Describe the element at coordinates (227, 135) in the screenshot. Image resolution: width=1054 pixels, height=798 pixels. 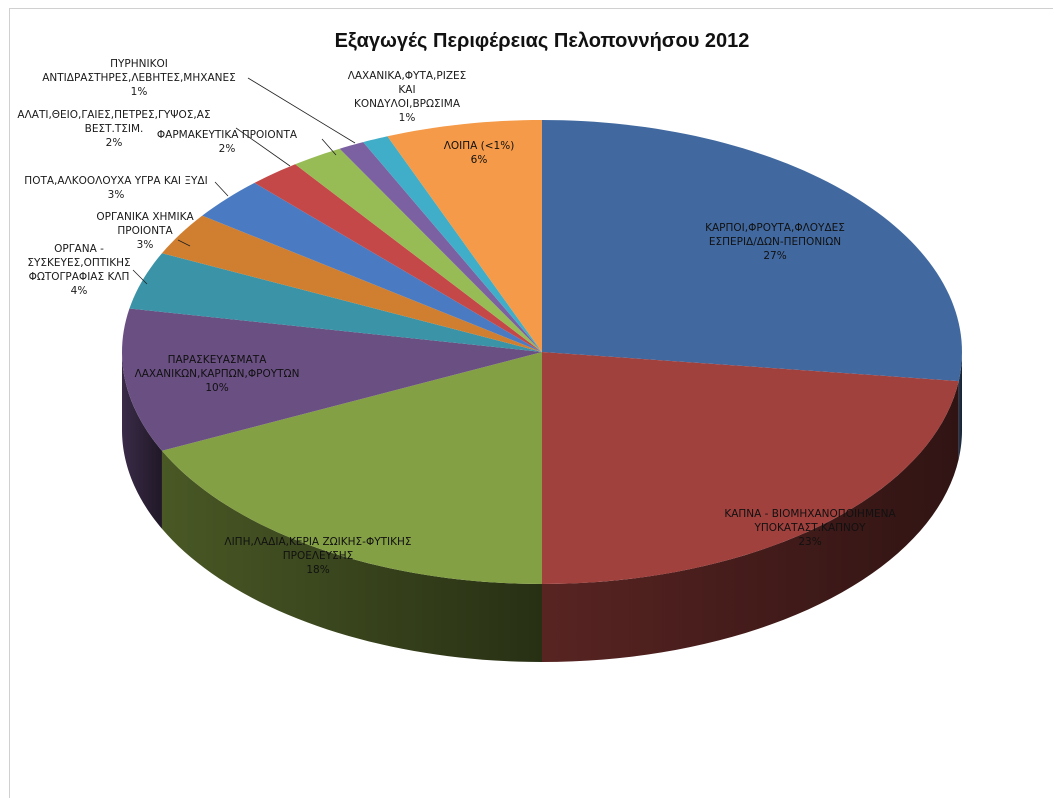
I see `slice-label-line: ΦΑΡΜΑΚΕΥΤΙΚΑ ΠΡΟΙΟΝΤΑ` at that location.